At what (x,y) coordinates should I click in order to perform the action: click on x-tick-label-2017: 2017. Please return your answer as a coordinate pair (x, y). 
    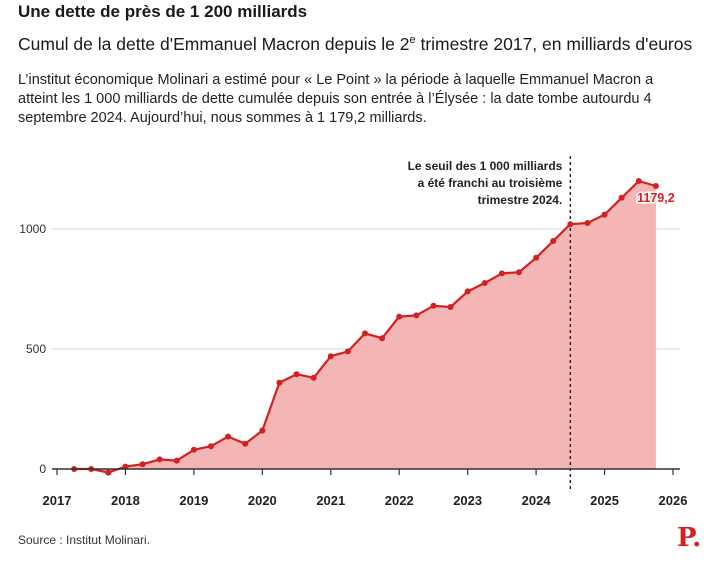
    Looking at the image, I should click on (57, 500).